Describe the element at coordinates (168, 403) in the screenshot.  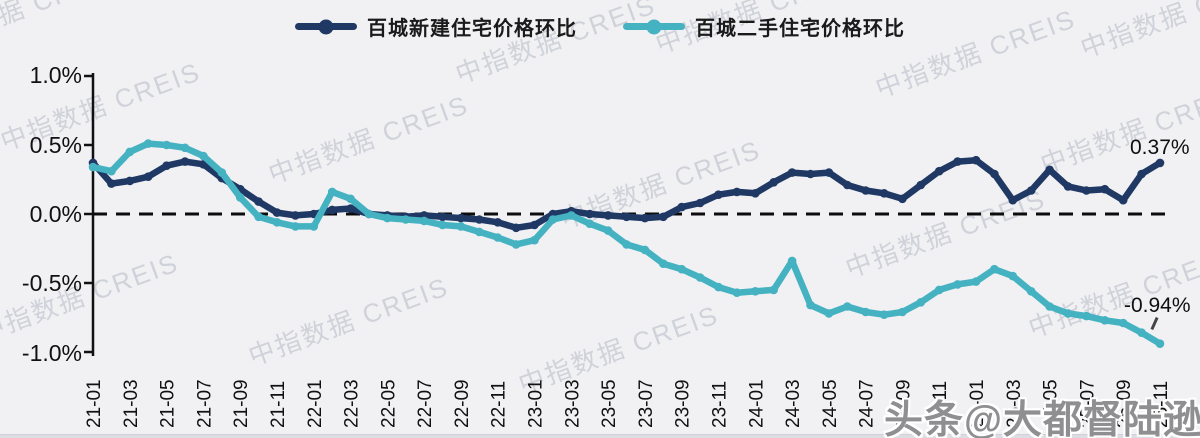
I see `x-axis-tick-label: 21-05` at that location.